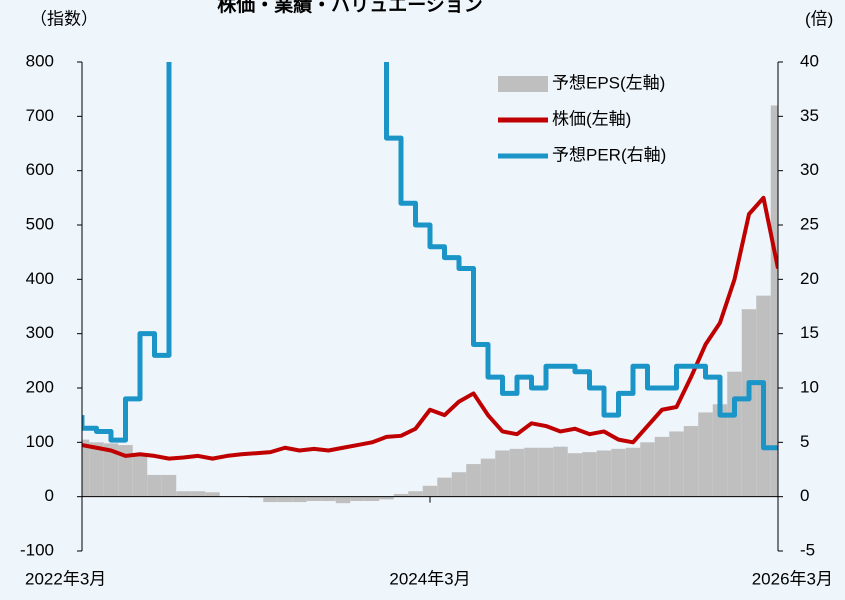 The image size is (845, 600). Describe the element at coordinates (49, 495) in the screenshot. I see `y-tick-label: 0` at that location.